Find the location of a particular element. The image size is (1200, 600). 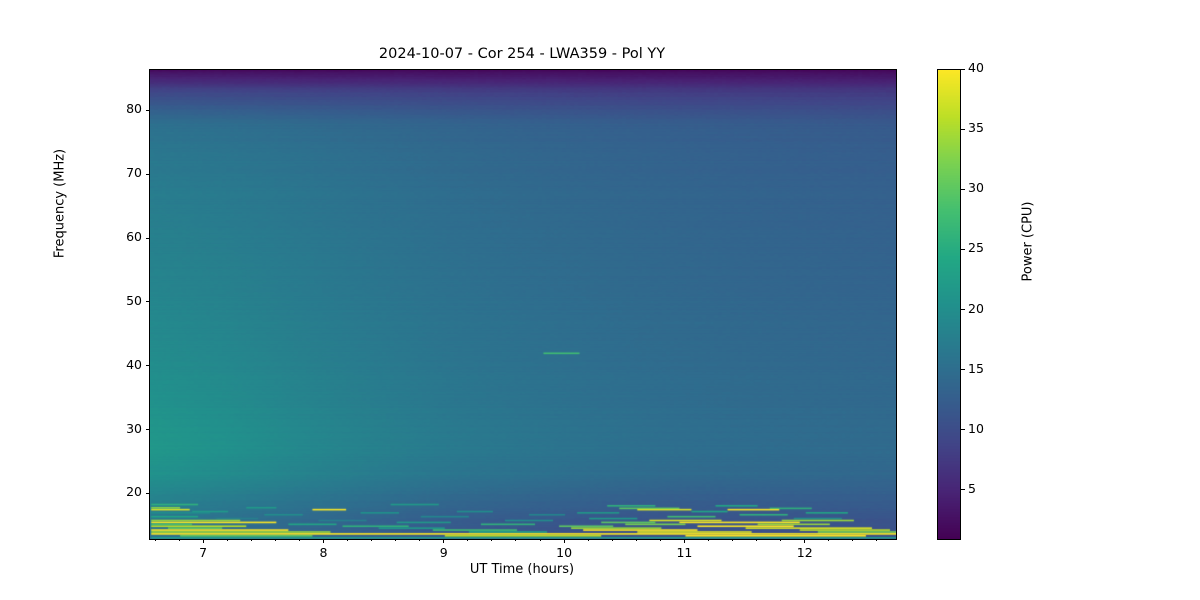

y-tick-label: 50 is located at coordinates (134, 300).